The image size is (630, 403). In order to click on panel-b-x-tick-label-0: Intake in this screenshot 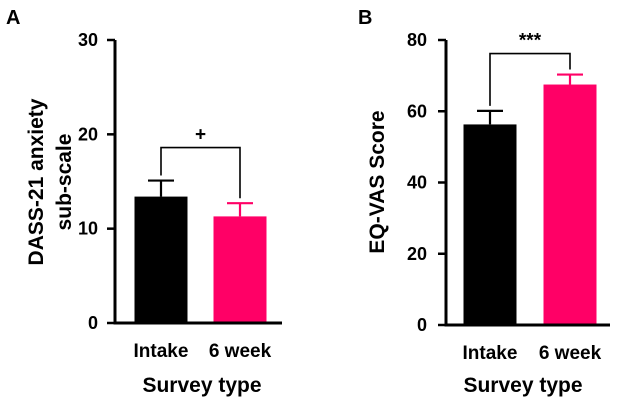, I will do `click(490, 353)`.